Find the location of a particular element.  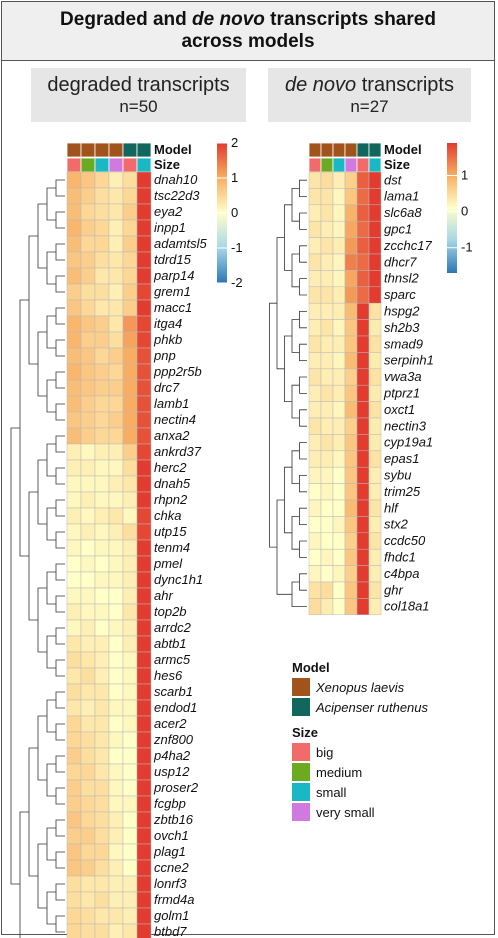

denovo-row-label: serpinh1 is located at coordinates (409, 360).